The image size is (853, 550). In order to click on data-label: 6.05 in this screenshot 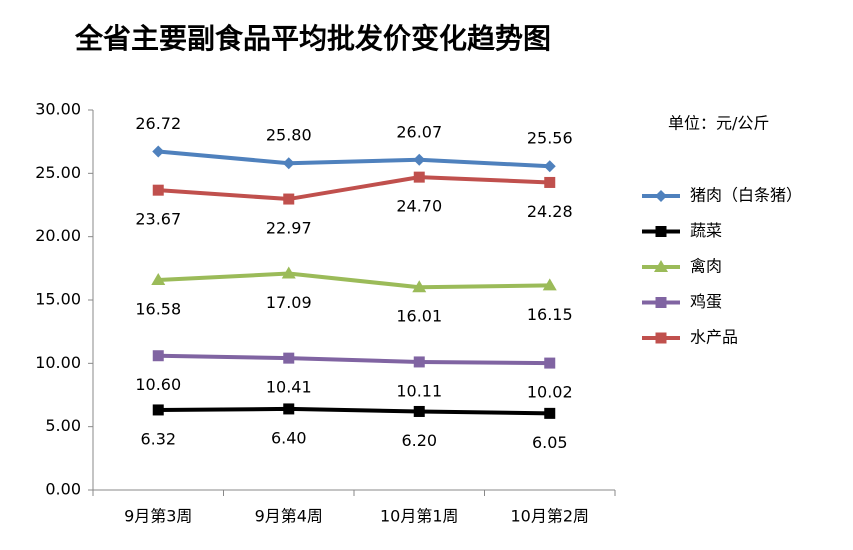, I will do `click(550, 442)`.